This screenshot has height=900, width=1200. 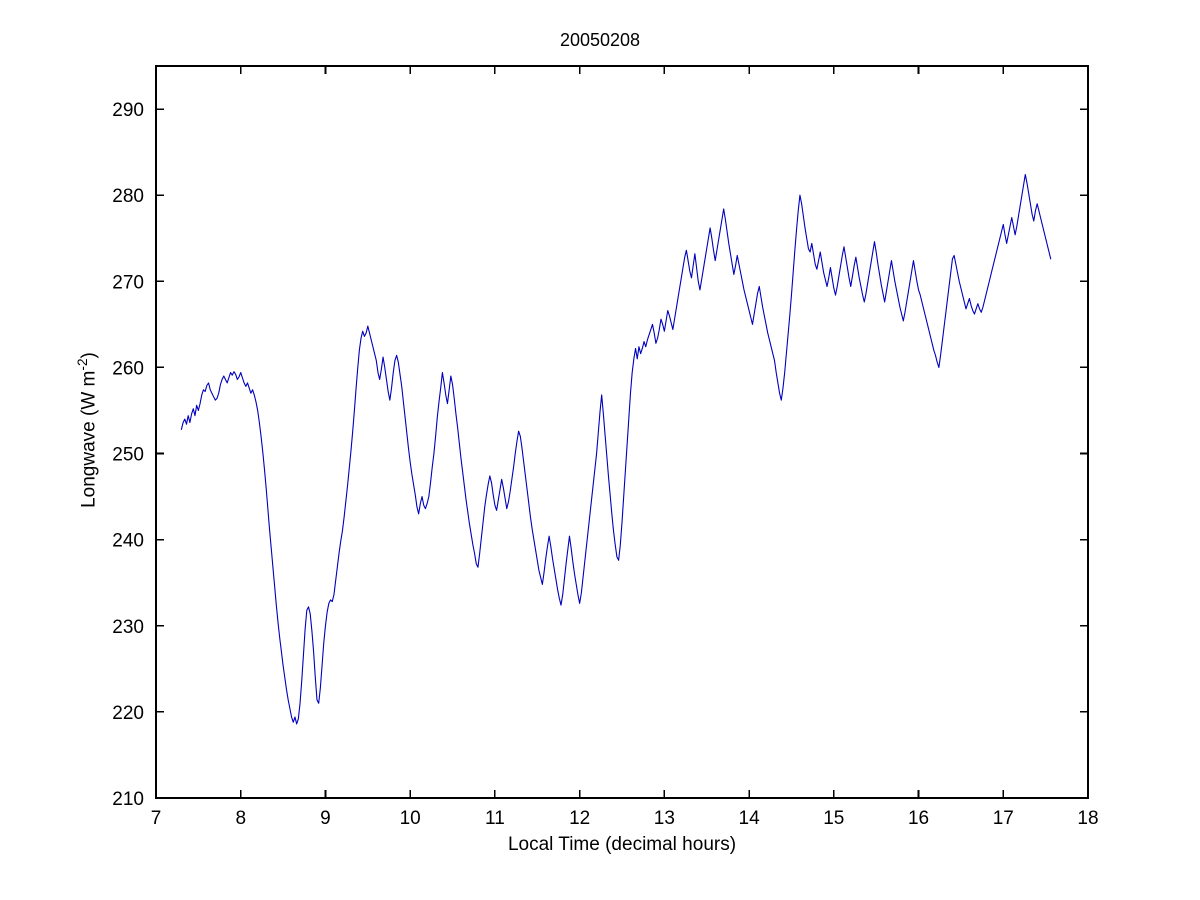 I want to click on y-tick-label: 230, so click(x=128, y=627).